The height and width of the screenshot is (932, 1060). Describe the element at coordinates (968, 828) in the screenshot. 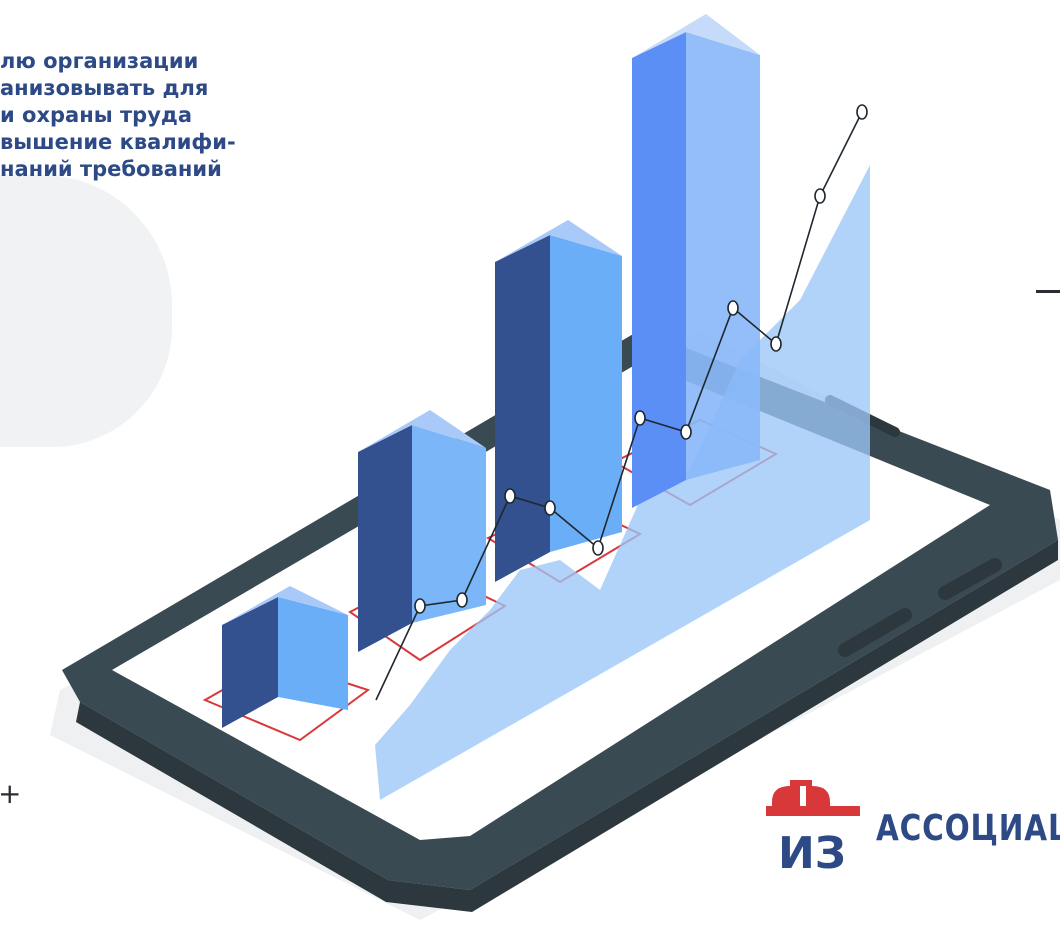

I see `logo-text: АССОЦИАЦ` at that location.